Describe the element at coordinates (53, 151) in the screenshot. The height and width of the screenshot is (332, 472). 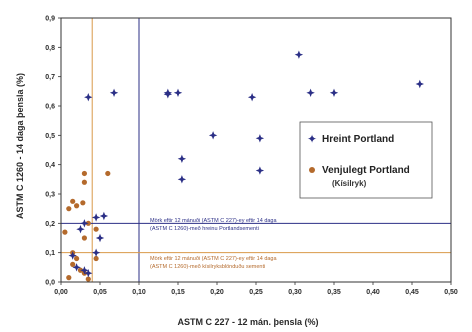
I see `y-axis-ticks: 0,0 0,1 0,2 0,3 0,4 0,5 0,6 0,7 0,8 0,9` at that location.